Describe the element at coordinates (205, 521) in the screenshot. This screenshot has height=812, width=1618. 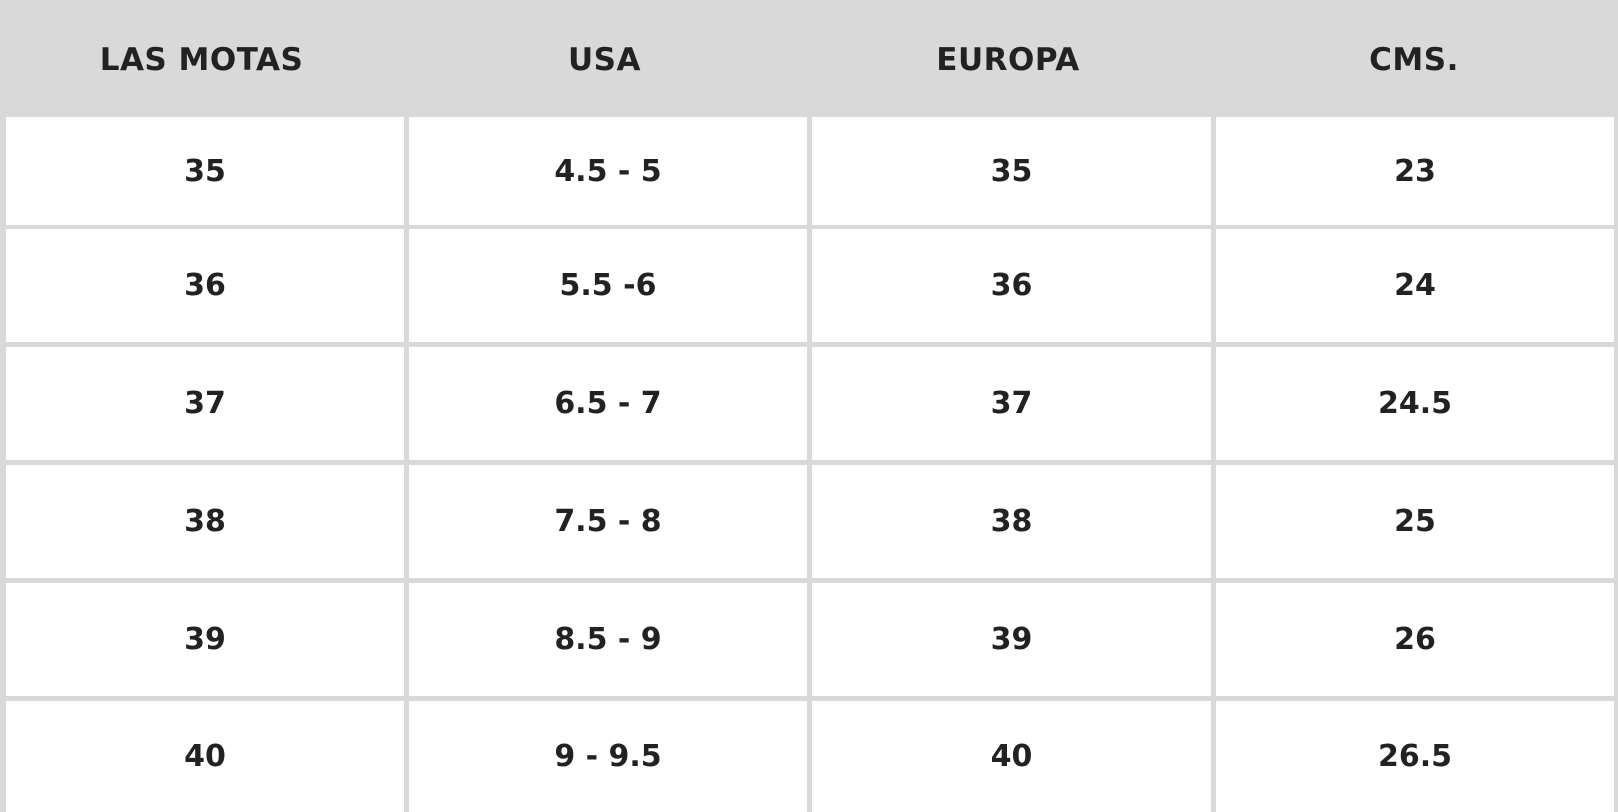
I see `cell-las-motas: 38` at that location.